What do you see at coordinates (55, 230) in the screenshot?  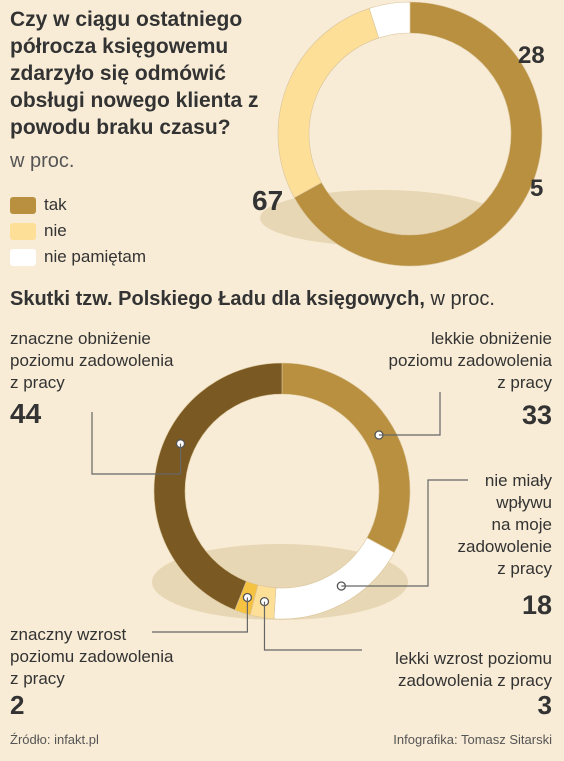 I see `legend-label-nie: nie` at bounding box center [55, 230].